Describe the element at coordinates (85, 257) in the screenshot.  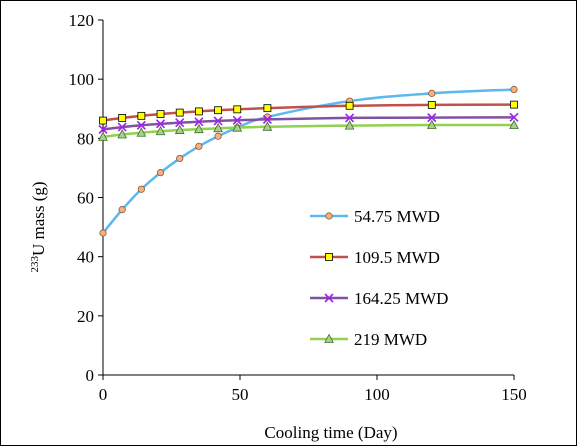
I see `y-tick-label: 40` at that location.